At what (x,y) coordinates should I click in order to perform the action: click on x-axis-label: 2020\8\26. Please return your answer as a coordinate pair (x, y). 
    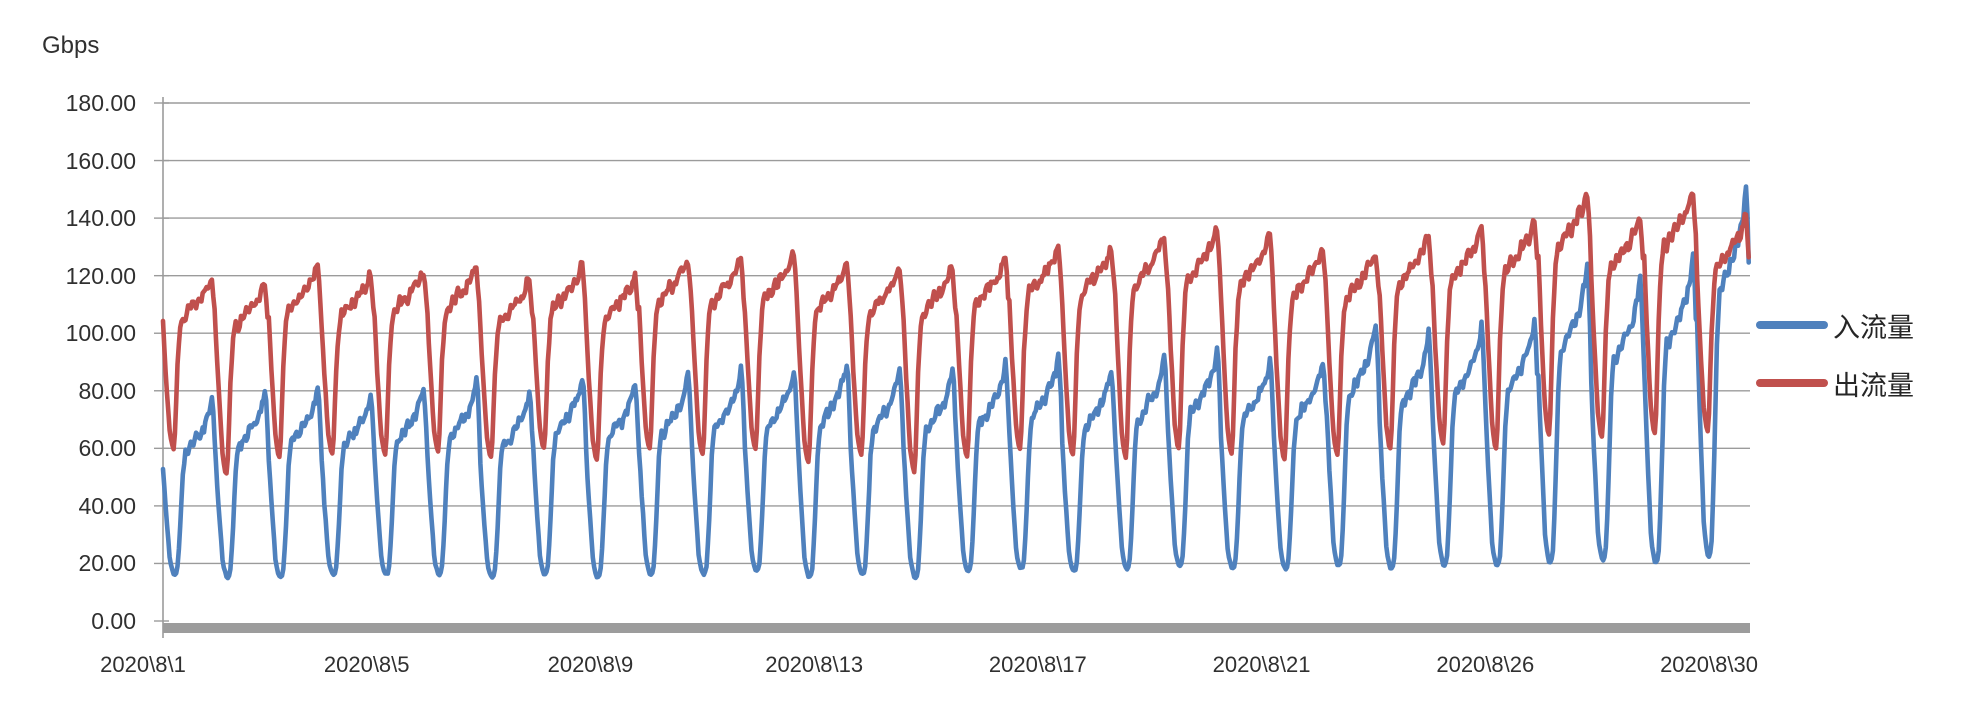
    Looking at the image, I should click on (1485, 664).